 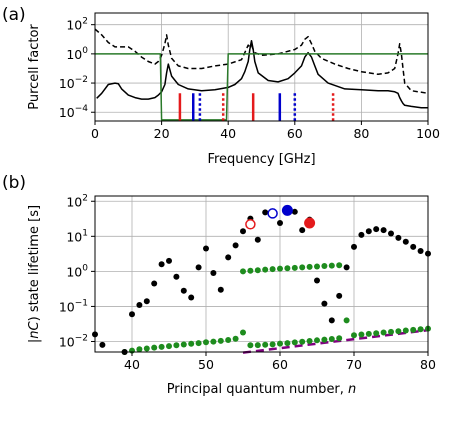 What do you see at coordinates (256, 107) in the screenshot?
I see `panel-a-frequency-markers` at bounding box center [256, 107].